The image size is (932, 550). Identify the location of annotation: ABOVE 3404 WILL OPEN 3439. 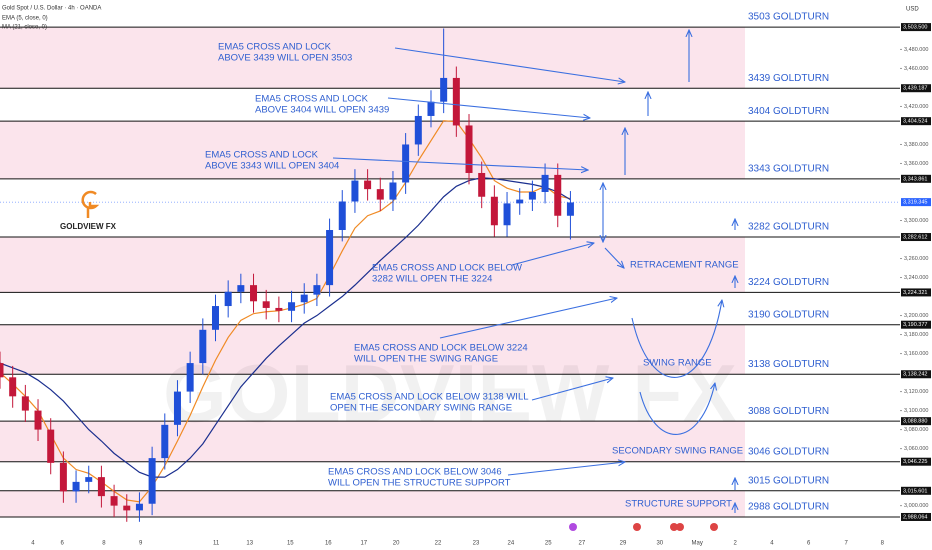
(322, 110).